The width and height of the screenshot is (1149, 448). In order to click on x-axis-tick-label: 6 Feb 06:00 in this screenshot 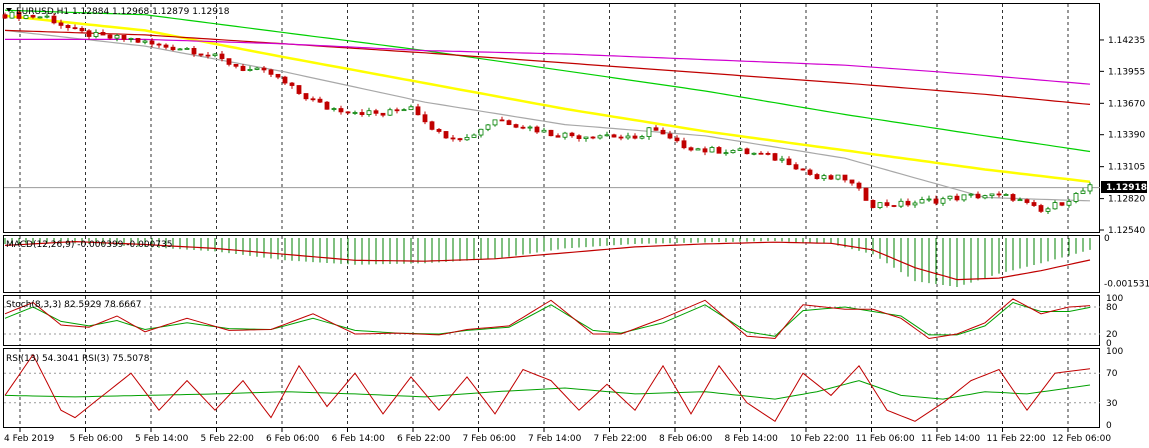, I will do `click(293, 439)`.